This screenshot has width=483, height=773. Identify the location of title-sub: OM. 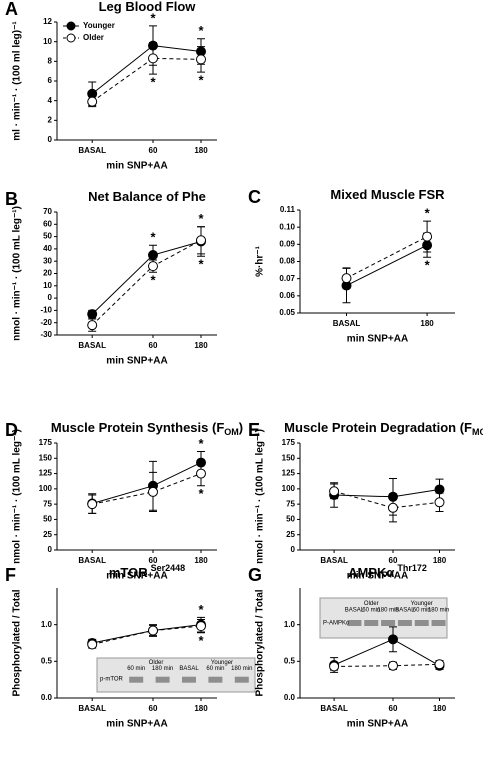
(231, 432).